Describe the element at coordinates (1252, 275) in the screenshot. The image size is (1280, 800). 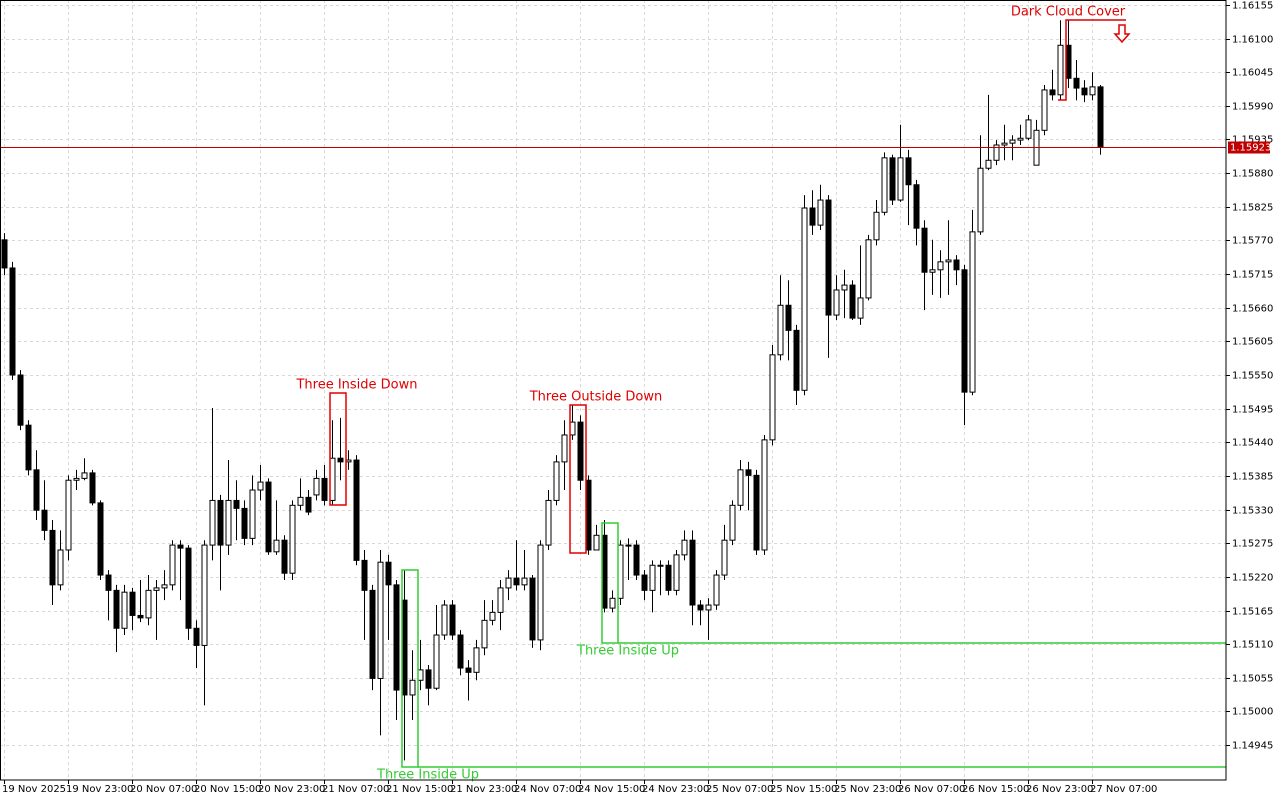
I see `y-tick-label: 1.15715` at that location.